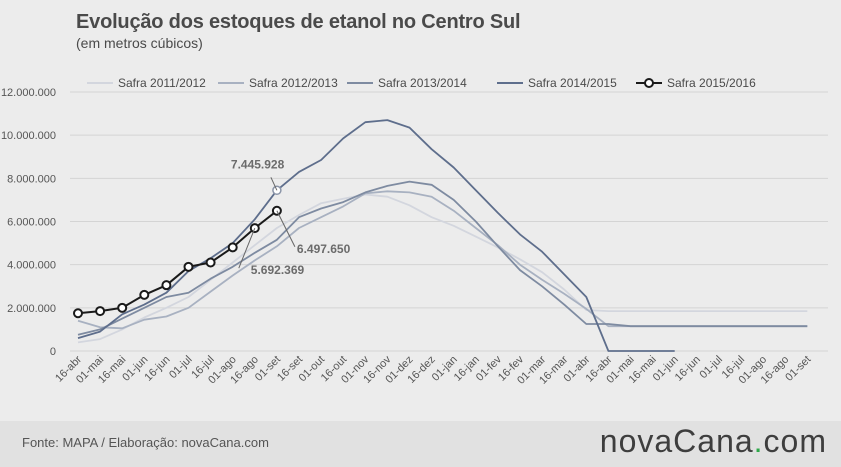  What do you see at coordinates (798, 369) in the screenshot?
I see `x-tick-label: 01-set` at bounding box center [798, 369].